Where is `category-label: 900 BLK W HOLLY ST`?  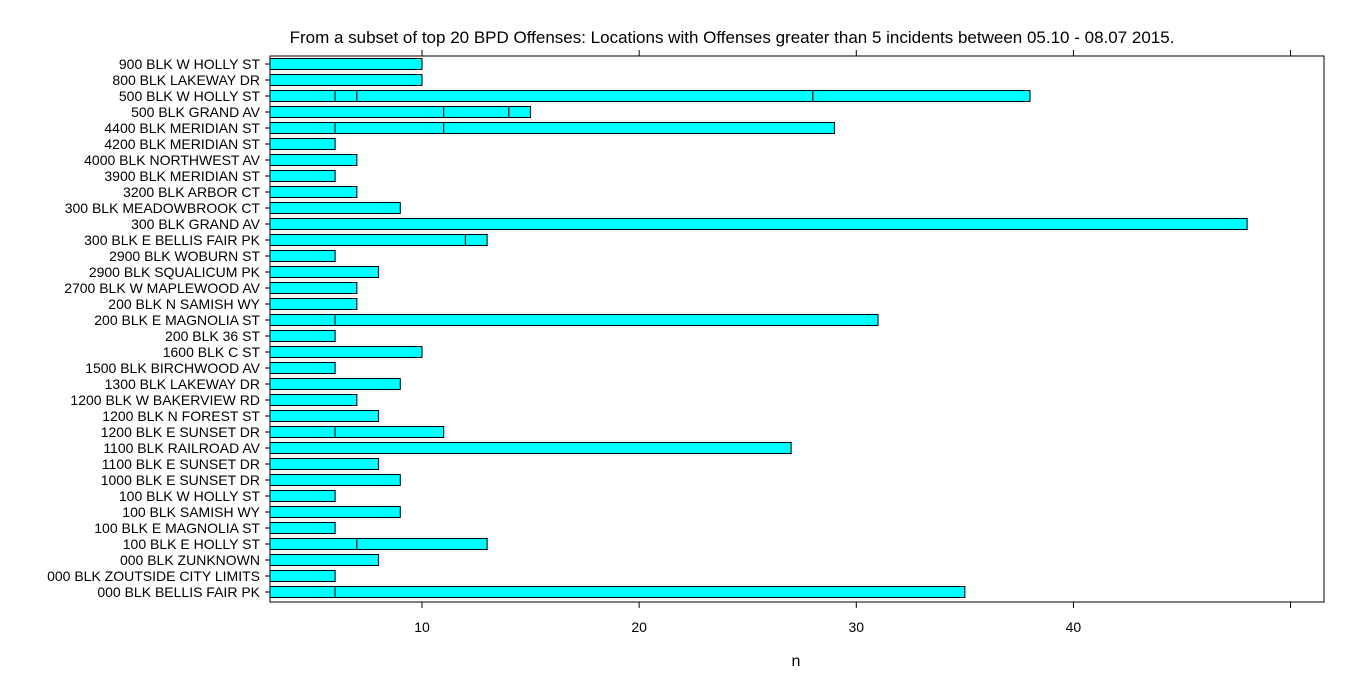 category-label: 900 BLK W HOLLY ST is located at coordinates (190, 64).